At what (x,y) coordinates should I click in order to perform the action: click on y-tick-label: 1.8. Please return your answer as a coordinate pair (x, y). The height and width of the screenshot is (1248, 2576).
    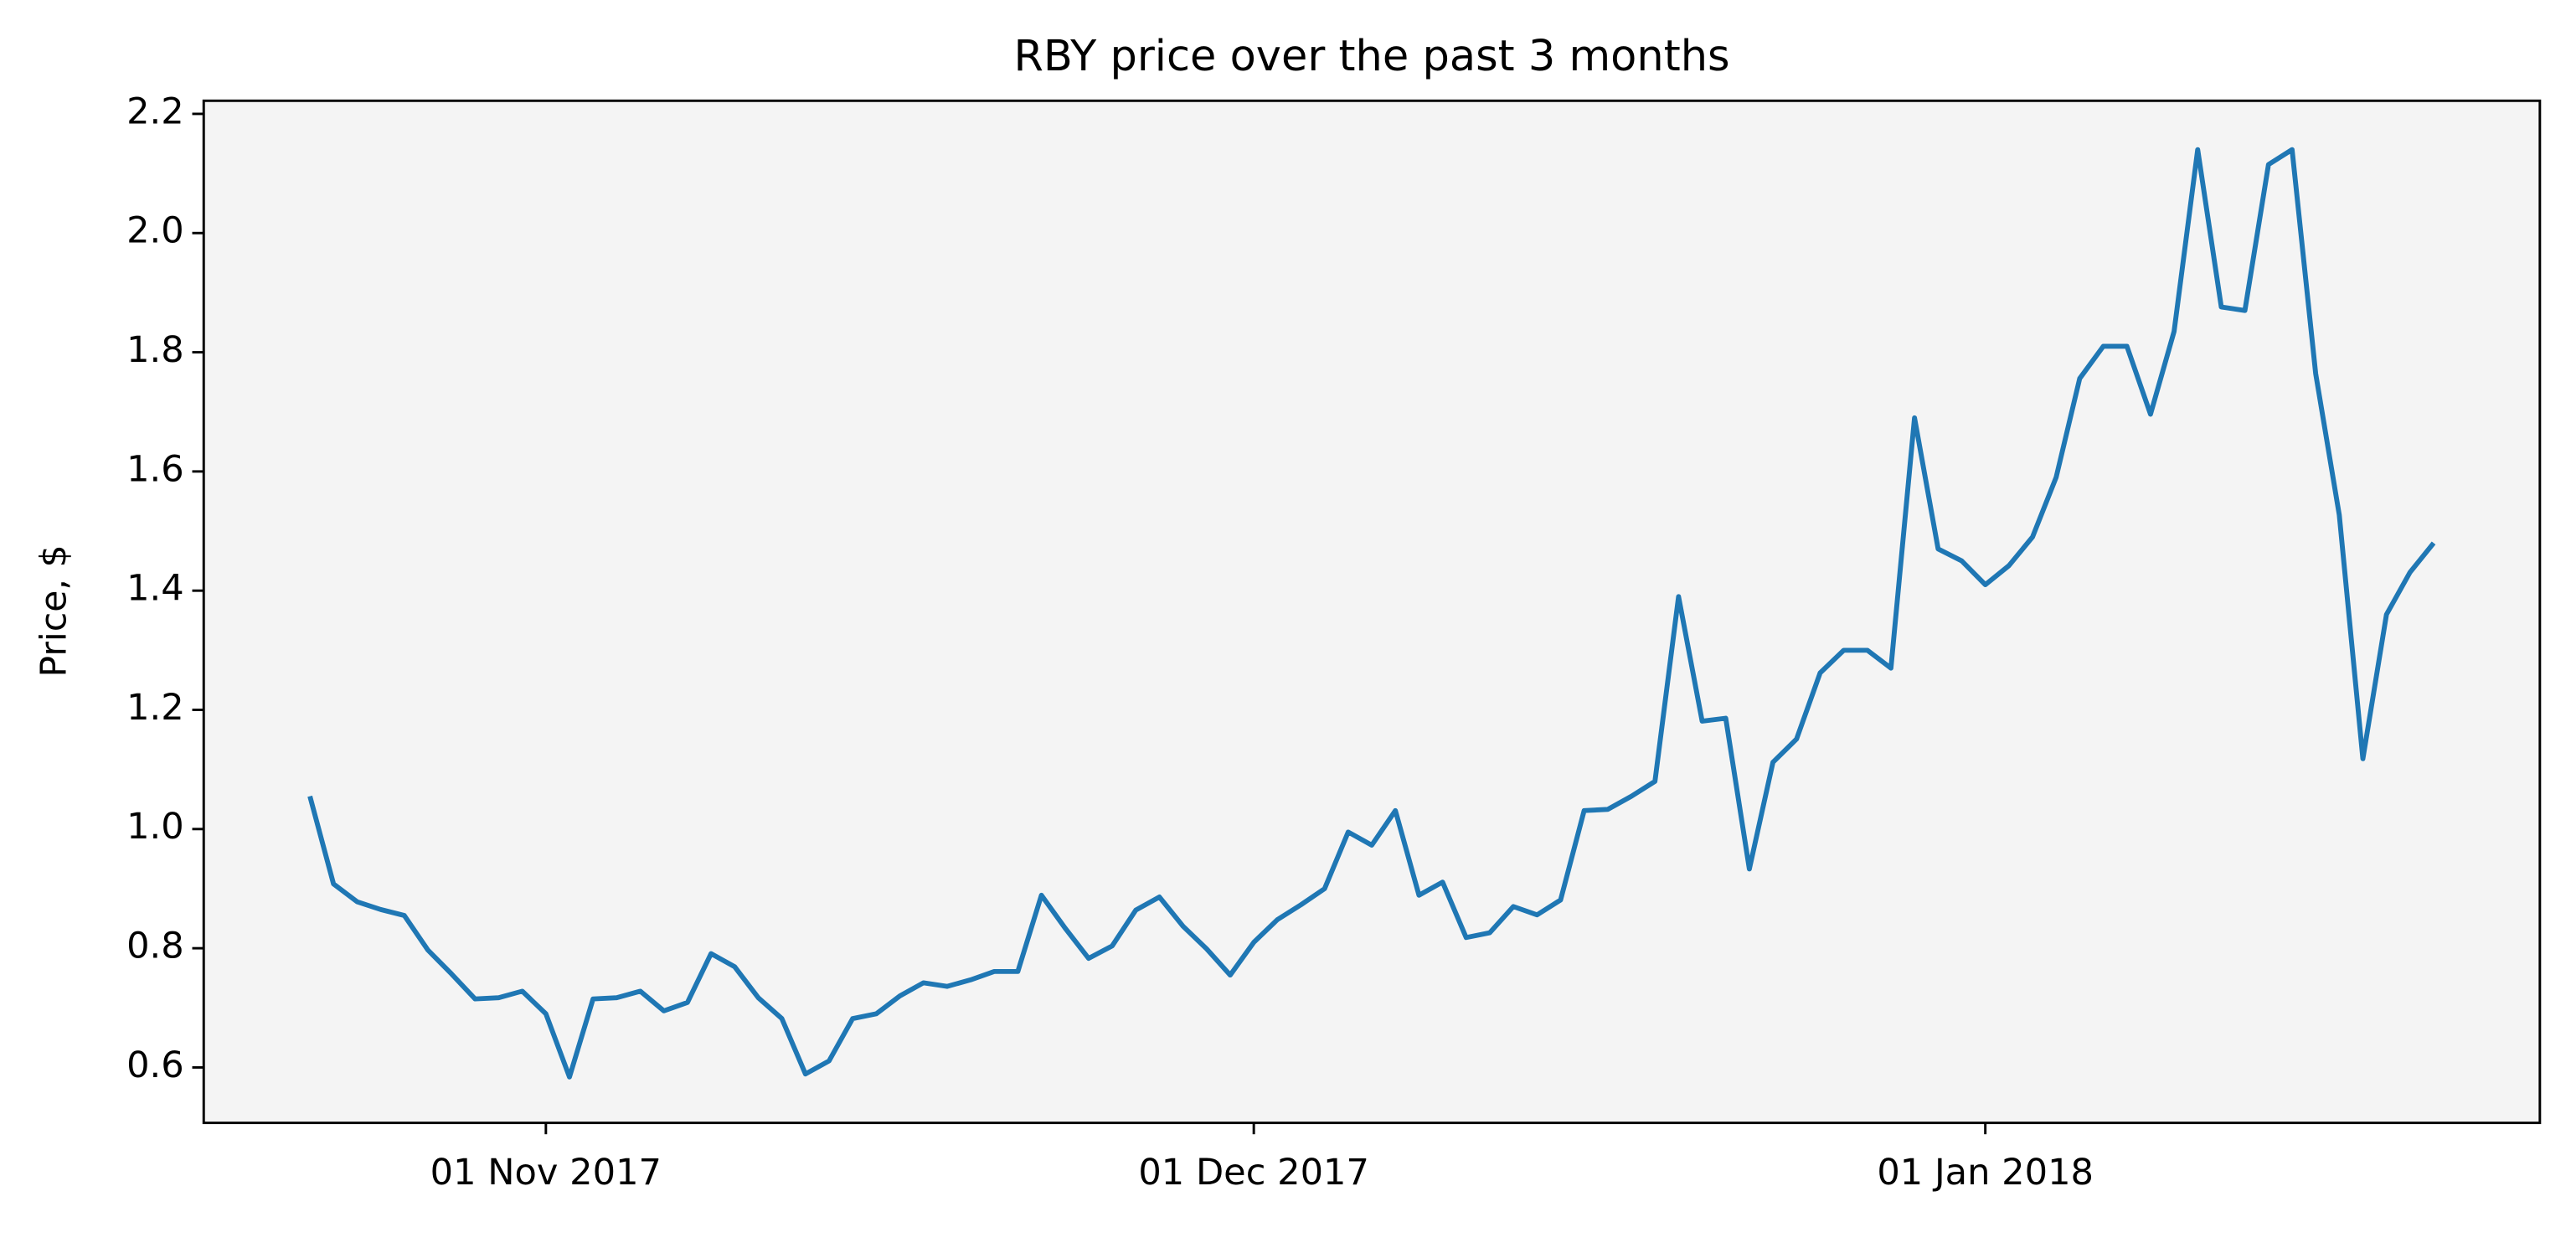
    Looking at the image, I should click on (155, 350).